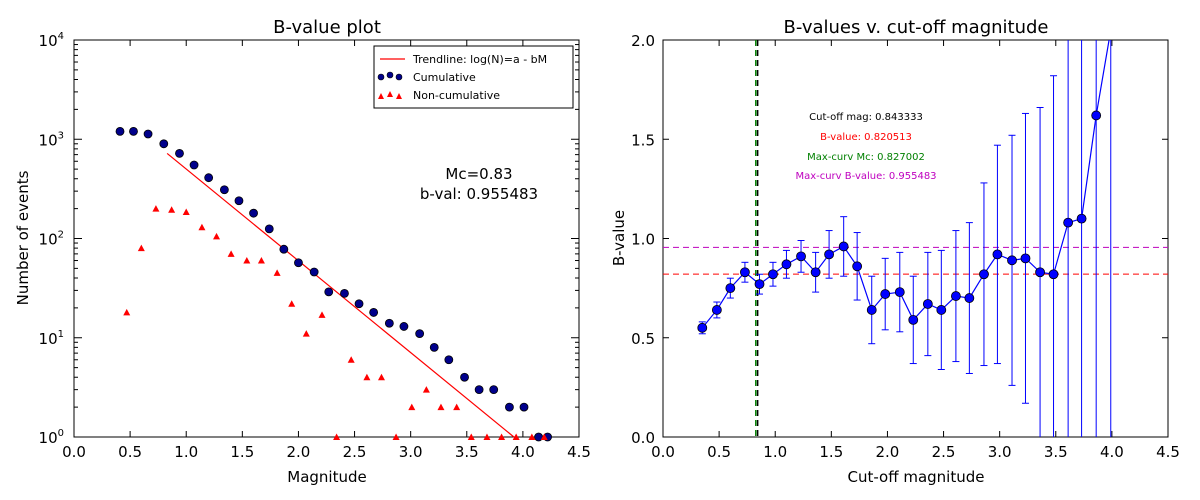 This screenshot has height=500, width=1200. What do you see at coordinates (643, 339) in the screenshot?
I see `right-y-tick-label: 0.5` at bounding box center [643, 339].